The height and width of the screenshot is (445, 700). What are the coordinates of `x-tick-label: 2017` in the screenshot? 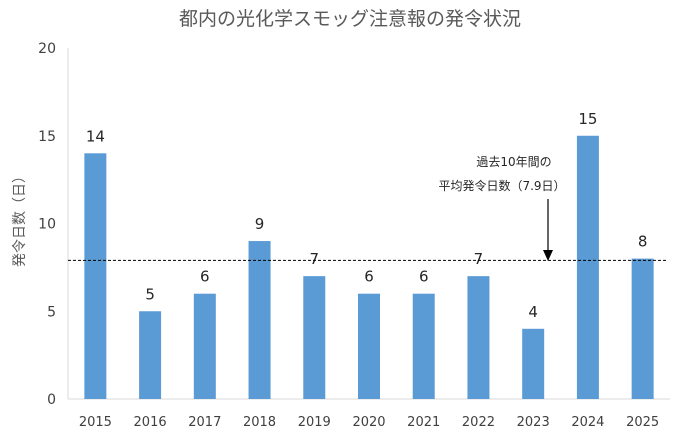 It's located at (204, 422).